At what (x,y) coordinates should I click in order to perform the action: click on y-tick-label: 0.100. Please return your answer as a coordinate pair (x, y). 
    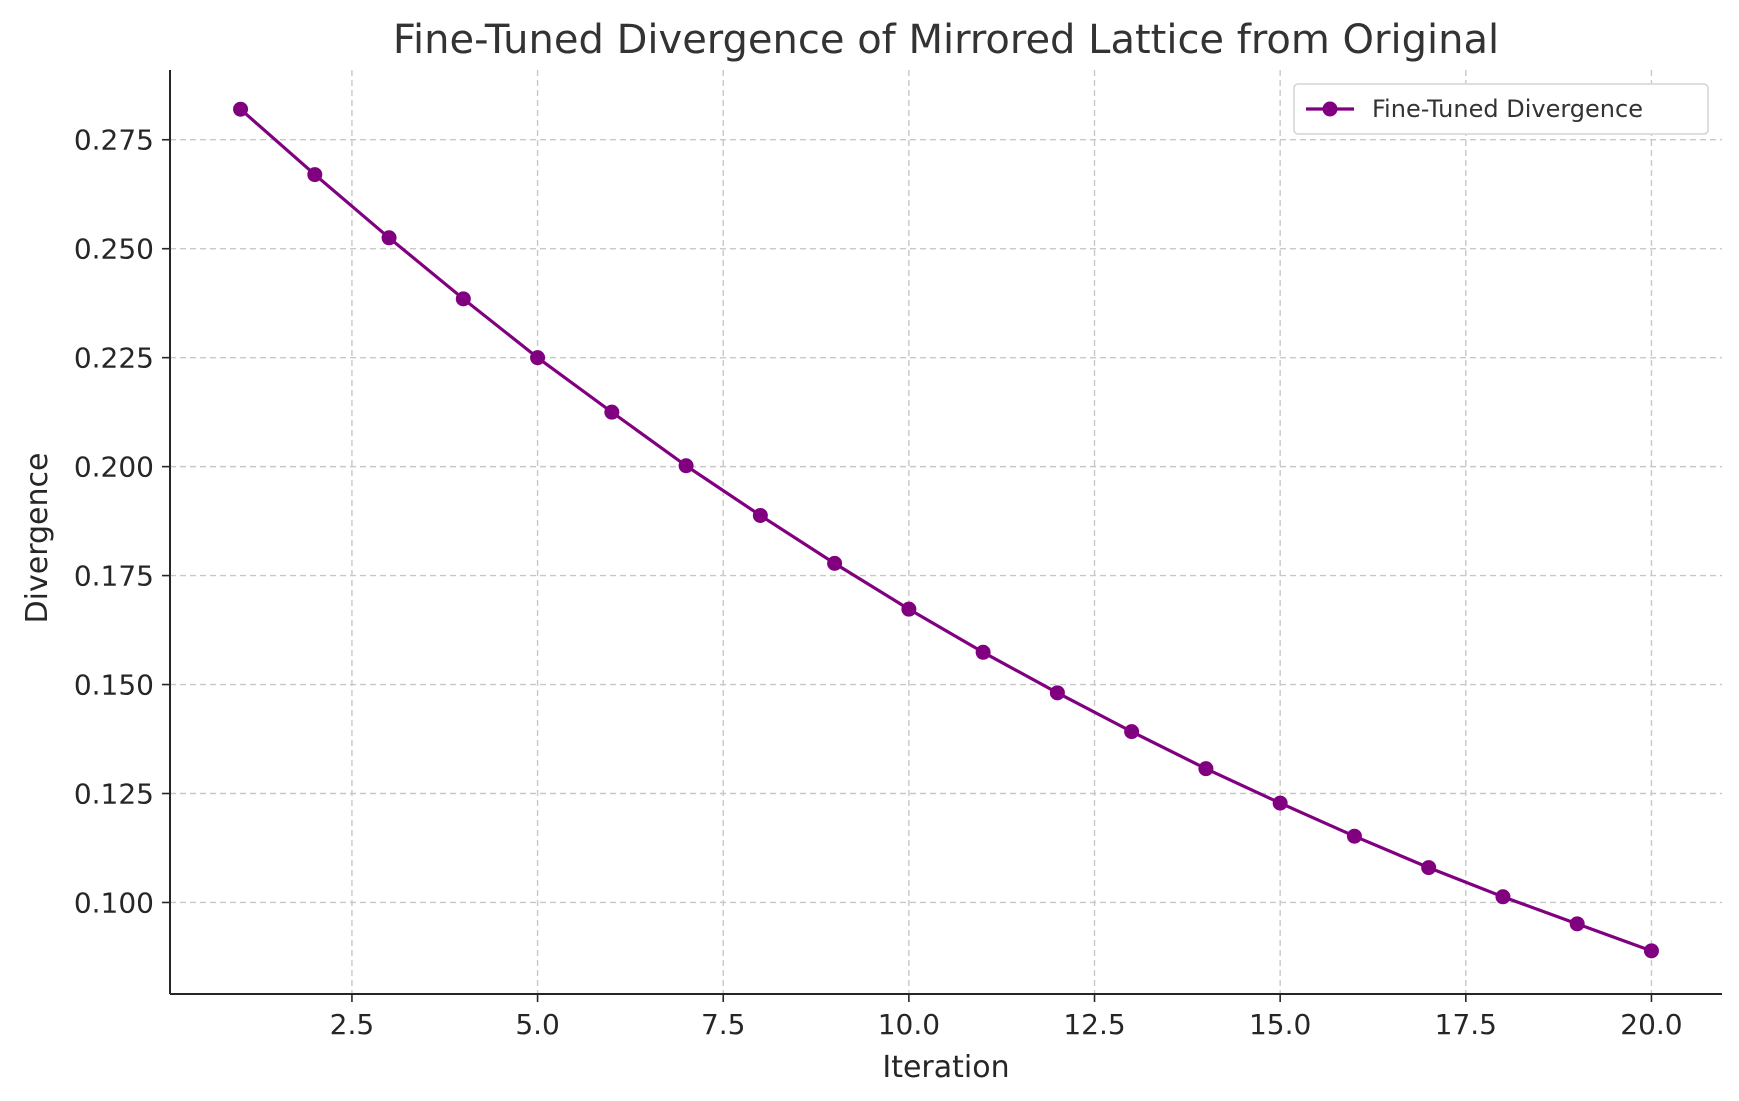
    Looking at the image, I should click on (114, 902).